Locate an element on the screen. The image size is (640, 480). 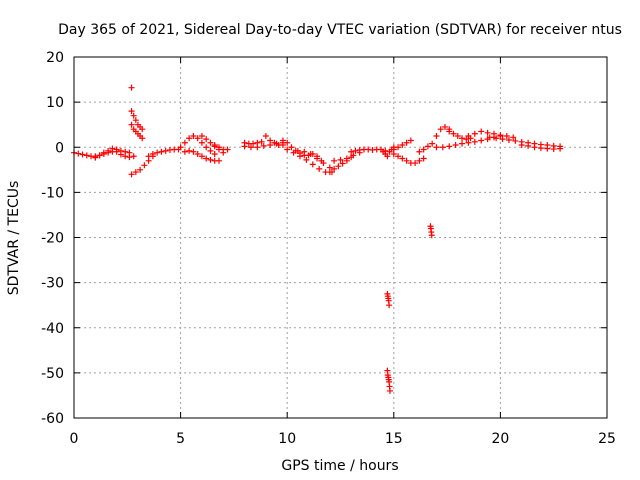
x-tick-label: 25 is located at coordinates (607, 439).